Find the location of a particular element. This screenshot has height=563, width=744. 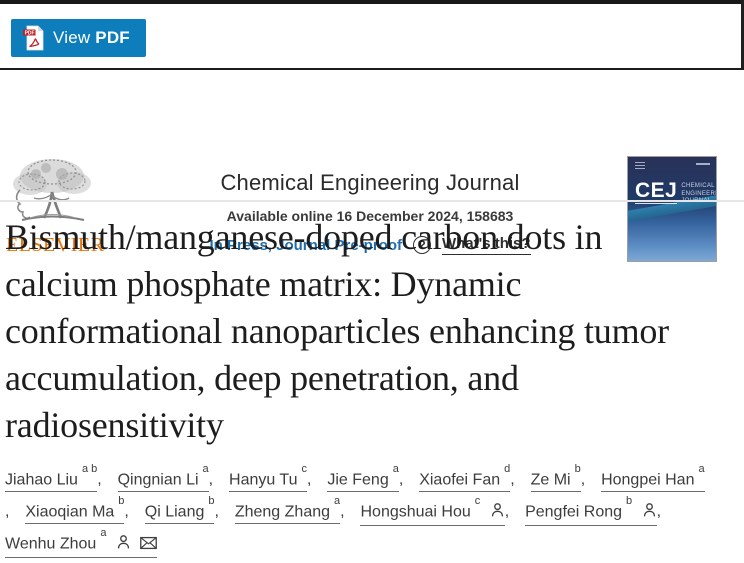

author-link: Ze Mib is located at coordinates (555, 477).